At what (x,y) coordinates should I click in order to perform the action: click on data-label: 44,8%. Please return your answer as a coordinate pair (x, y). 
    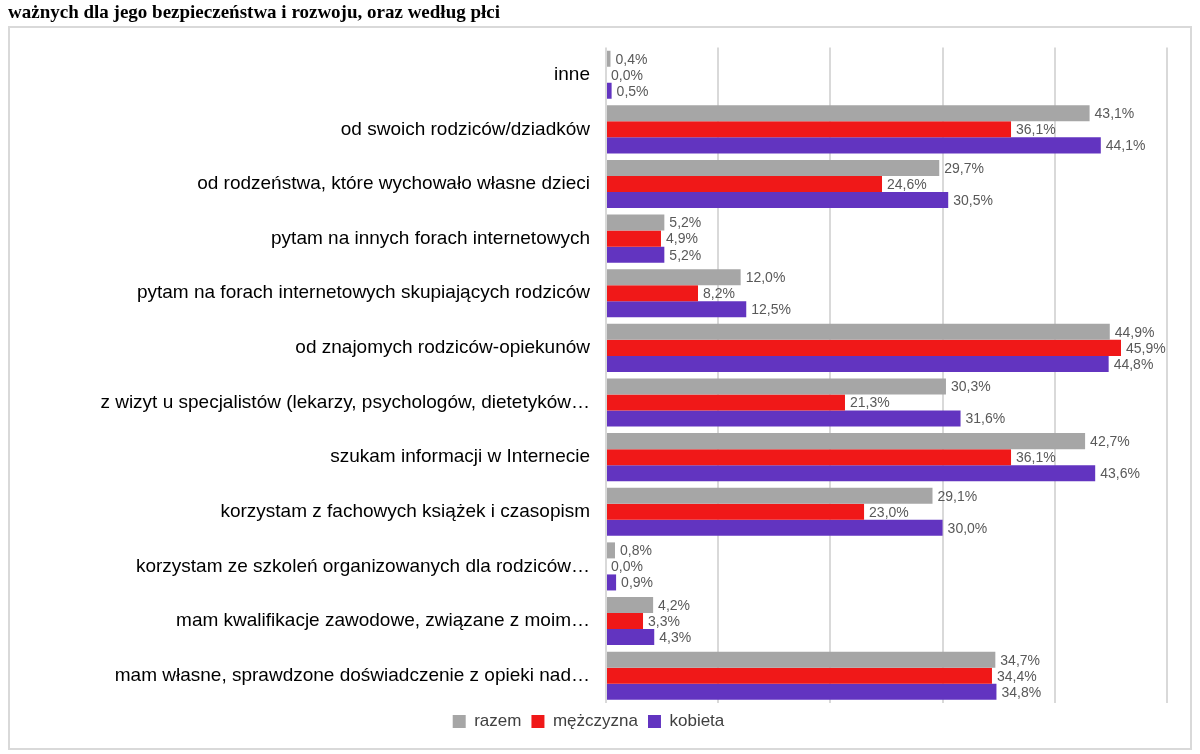
    Looking at the image, I should click on (1133, 363).